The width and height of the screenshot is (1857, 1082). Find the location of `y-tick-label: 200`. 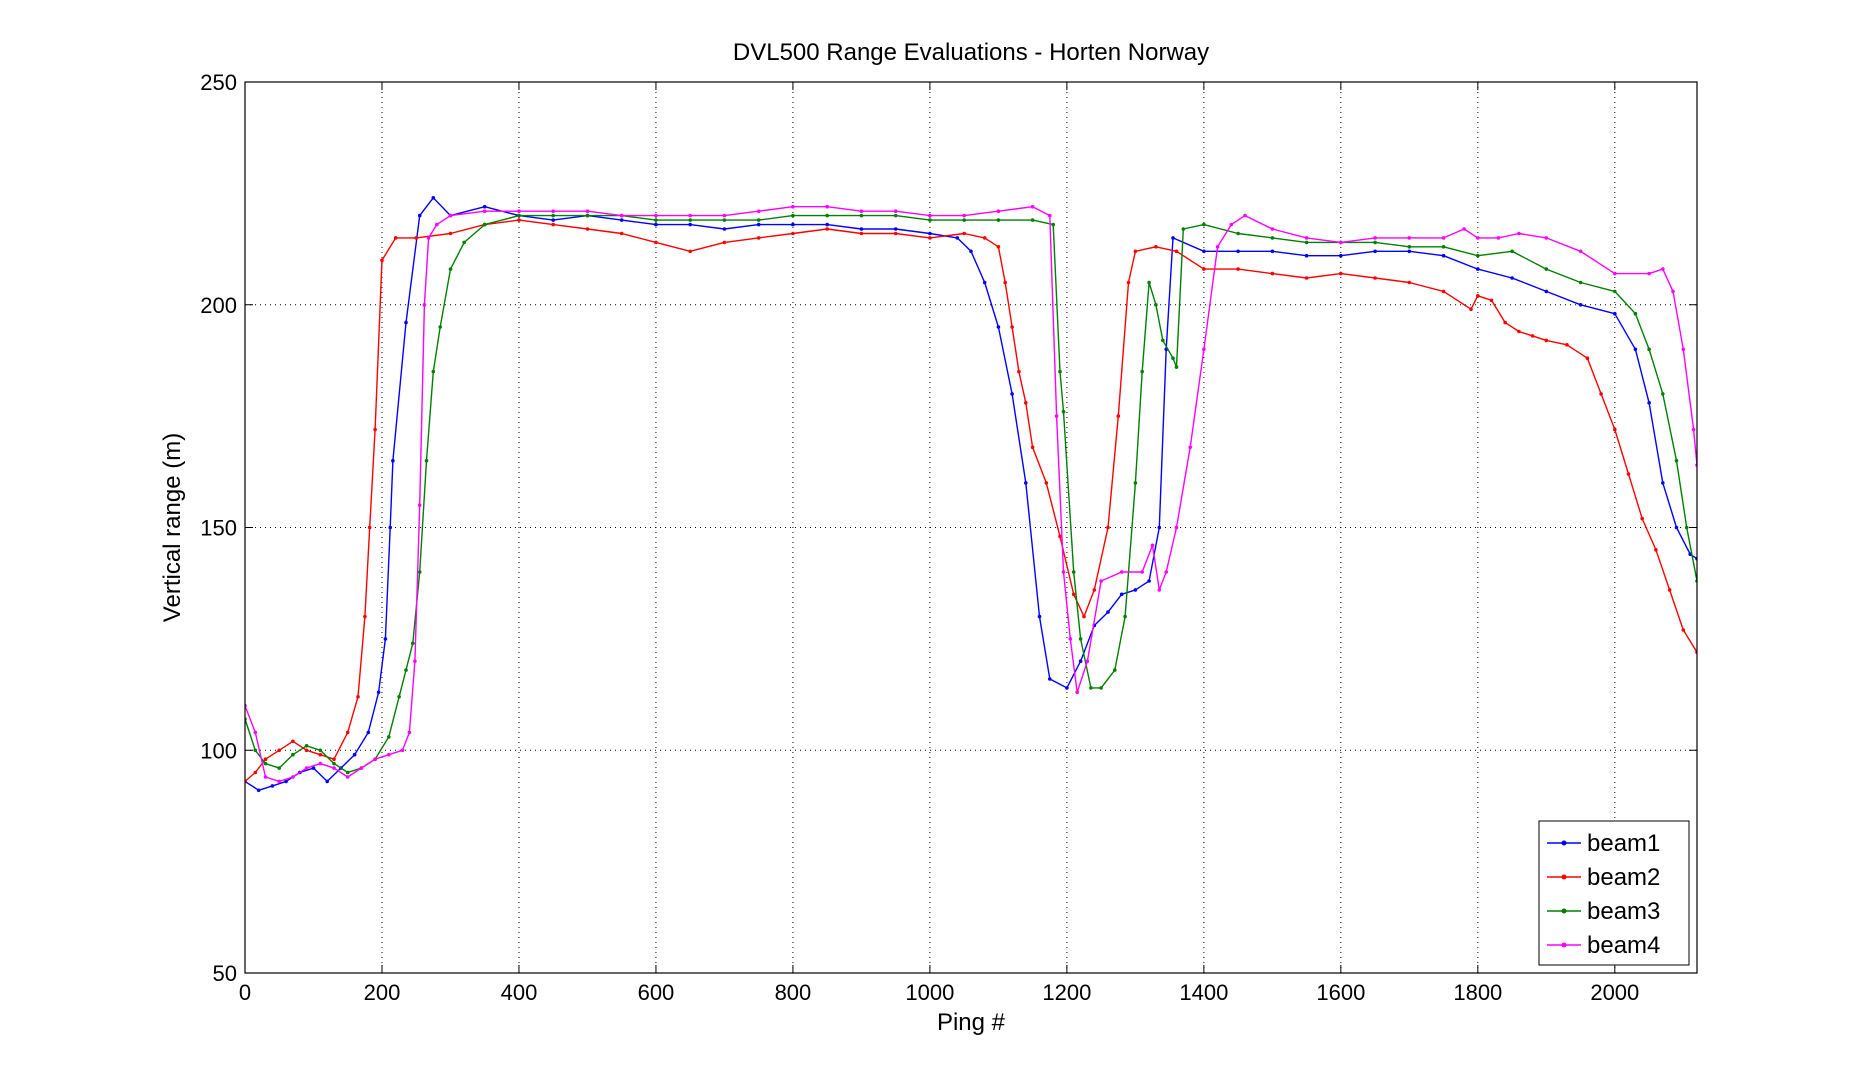

y-tick-label: 200 is located at coordinates (218, 305).